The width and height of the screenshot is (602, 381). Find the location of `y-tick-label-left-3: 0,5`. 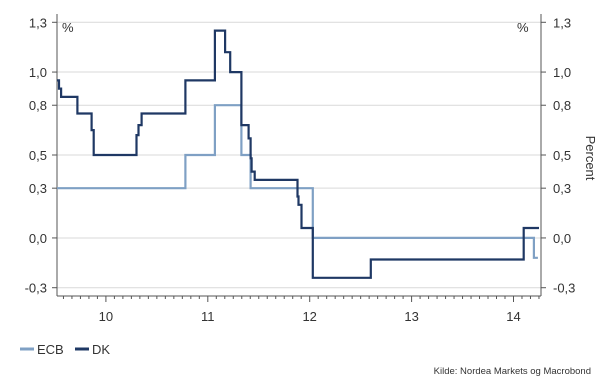

y-tick-label-left-3: 0,5 is located at coordinates (38, 155).